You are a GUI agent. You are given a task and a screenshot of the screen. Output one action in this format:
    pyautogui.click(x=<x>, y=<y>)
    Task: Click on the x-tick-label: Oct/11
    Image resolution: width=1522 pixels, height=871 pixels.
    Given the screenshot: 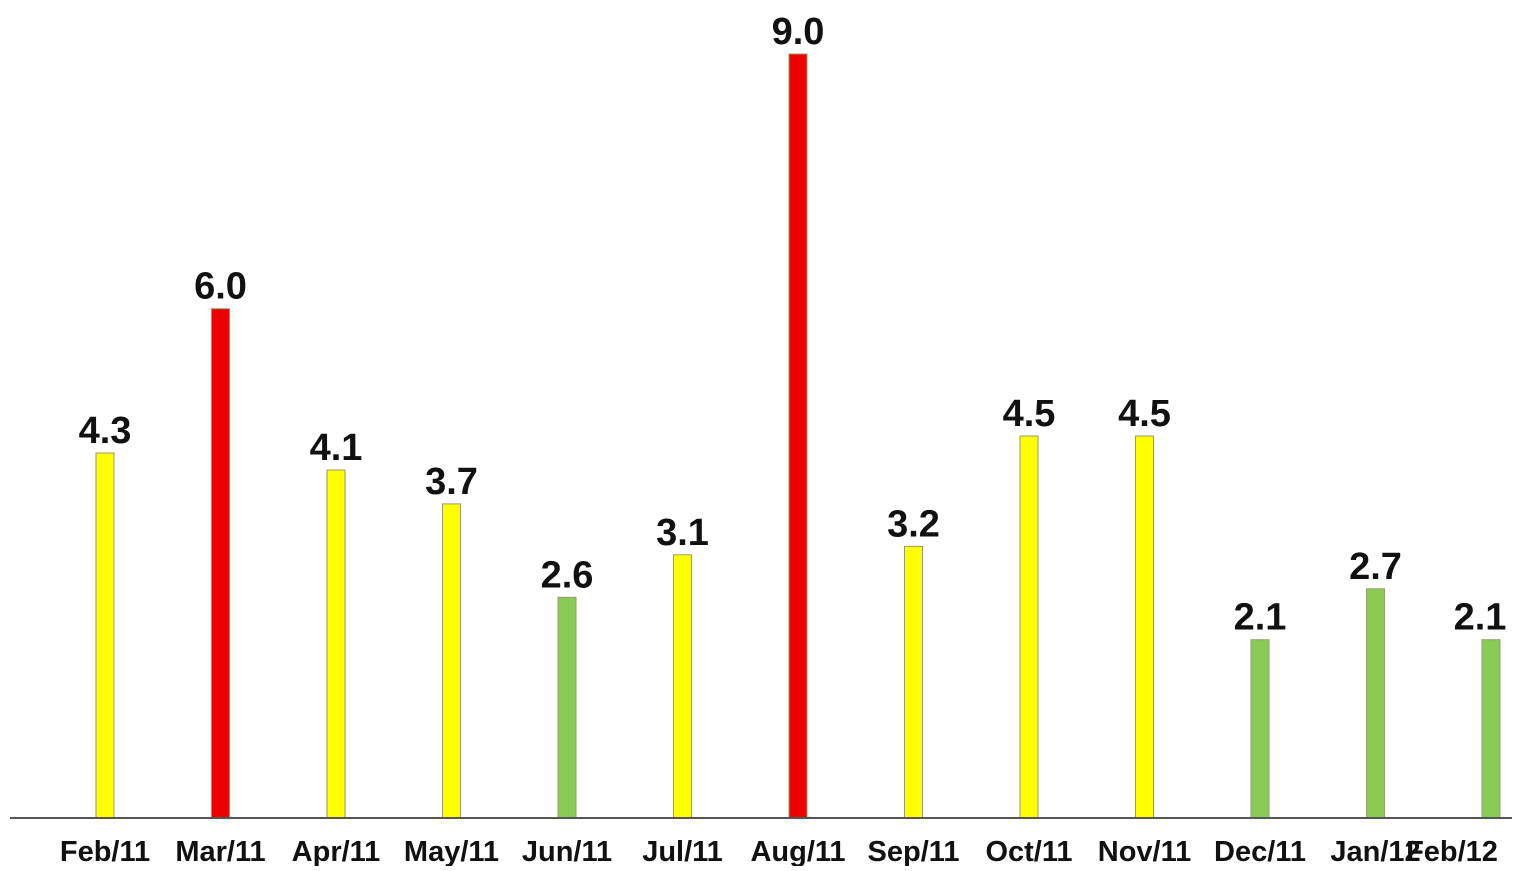 What is the action you would take?
    pyautogui.click(x=1028, y=851)
    